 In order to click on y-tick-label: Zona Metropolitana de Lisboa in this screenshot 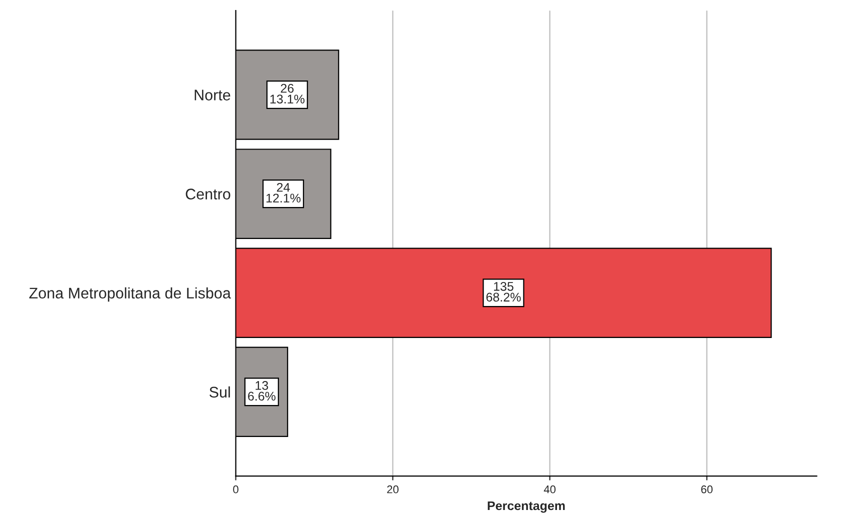, I will do `click(130, 294)`.